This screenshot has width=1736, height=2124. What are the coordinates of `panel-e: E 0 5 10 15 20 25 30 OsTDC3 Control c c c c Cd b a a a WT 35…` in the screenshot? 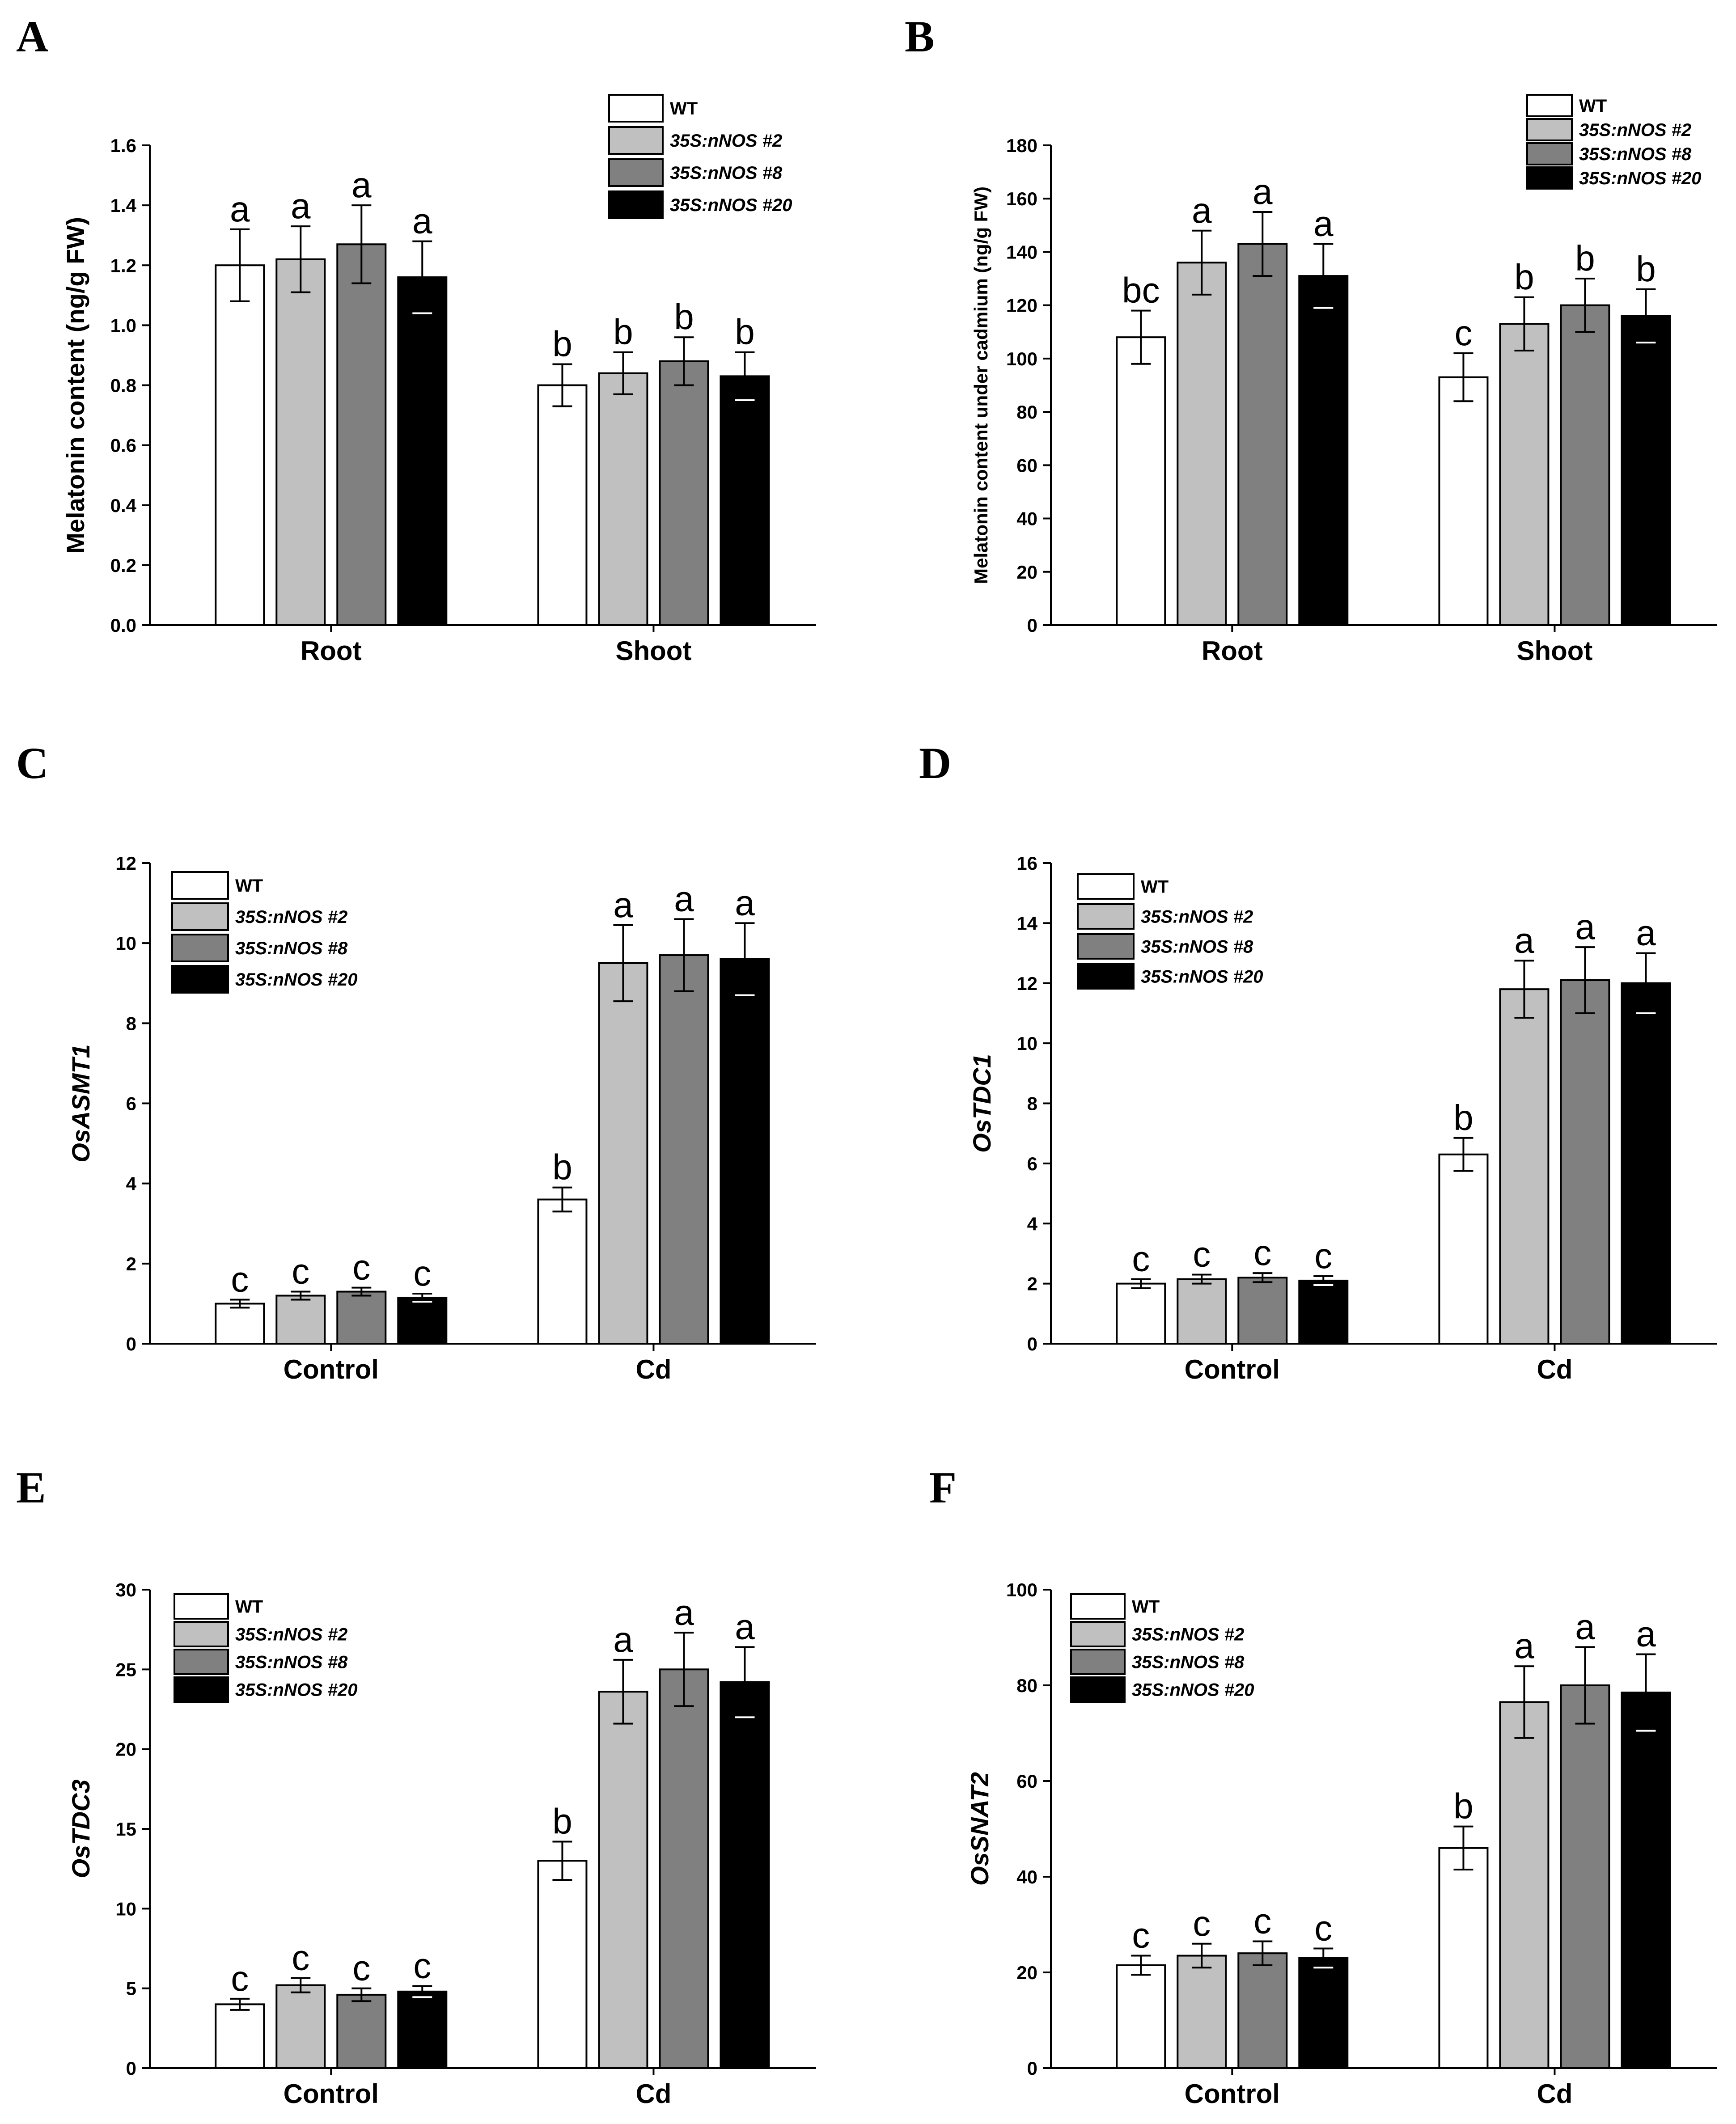 It's located at (416, 1786).